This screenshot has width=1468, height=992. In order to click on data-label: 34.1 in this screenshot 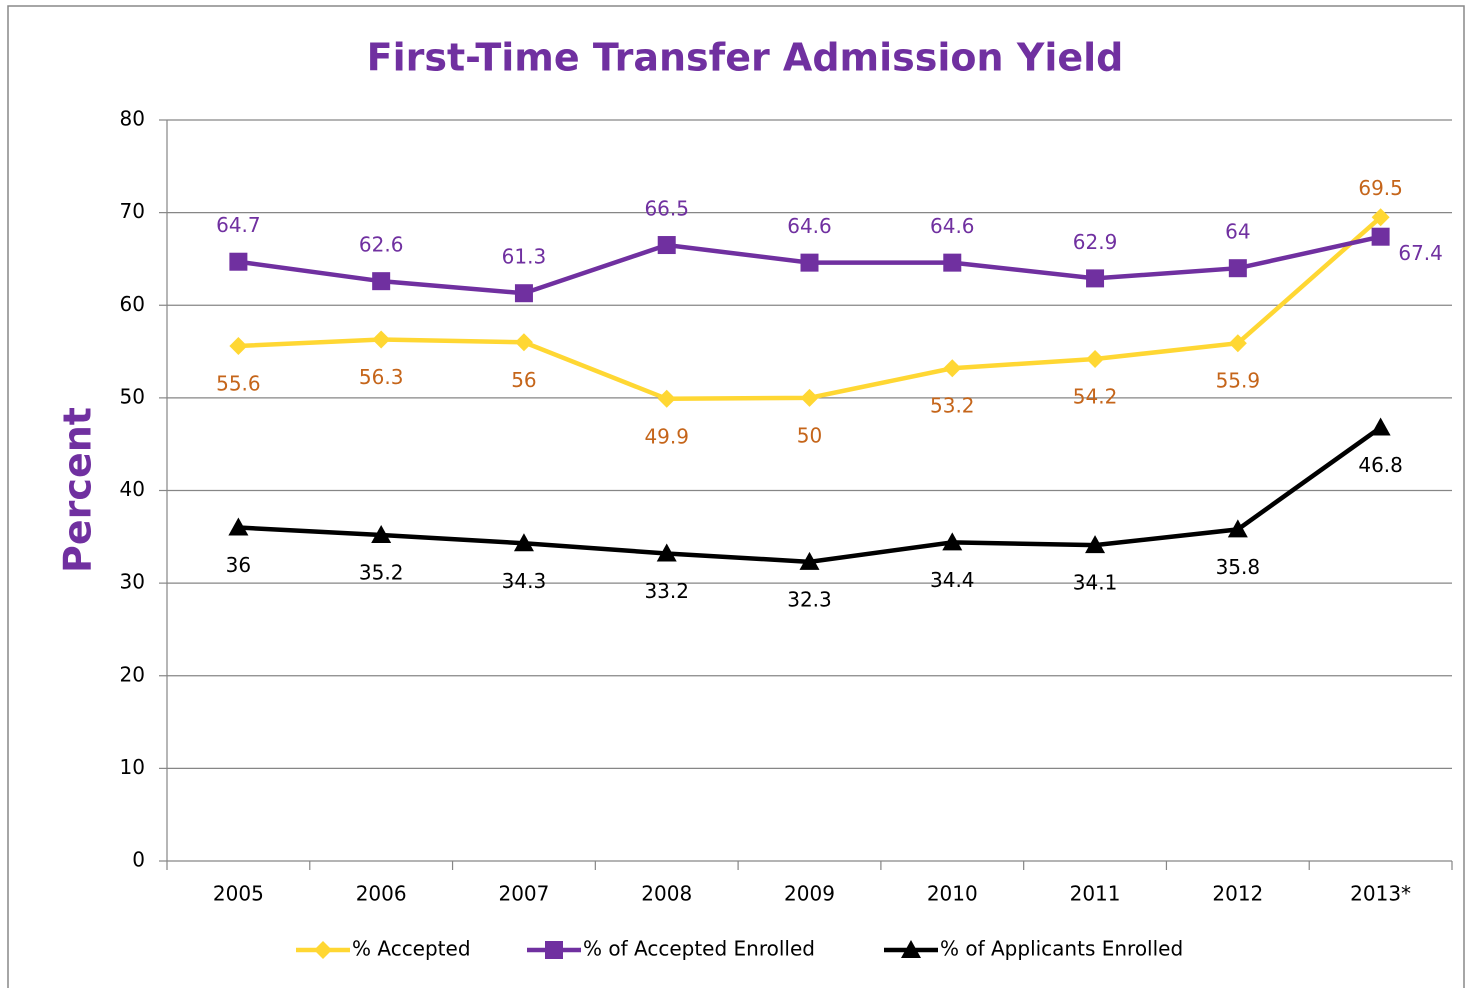, I will do `click(1095, 583)`.